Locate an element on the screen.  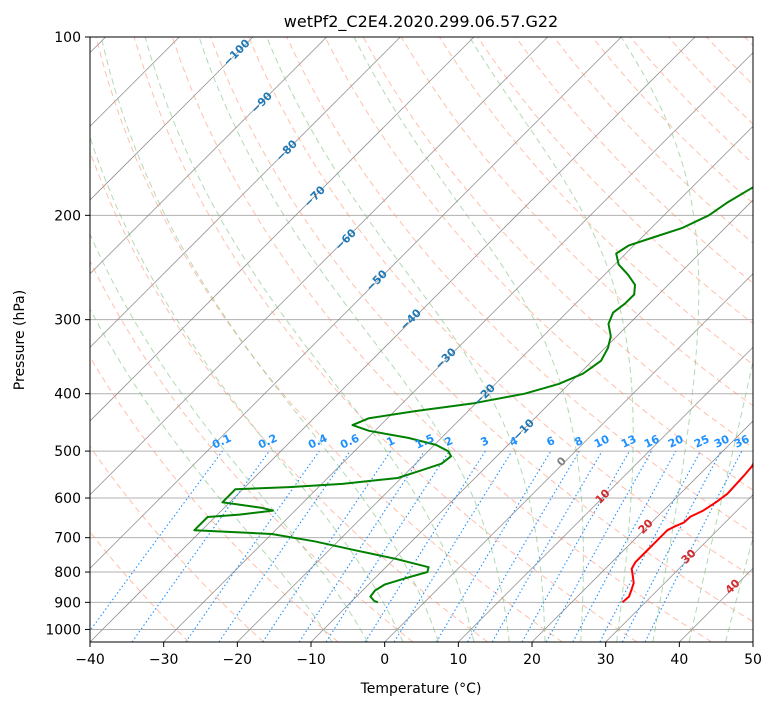
isotherm-label: 0 is located at coordinates (561, 461).